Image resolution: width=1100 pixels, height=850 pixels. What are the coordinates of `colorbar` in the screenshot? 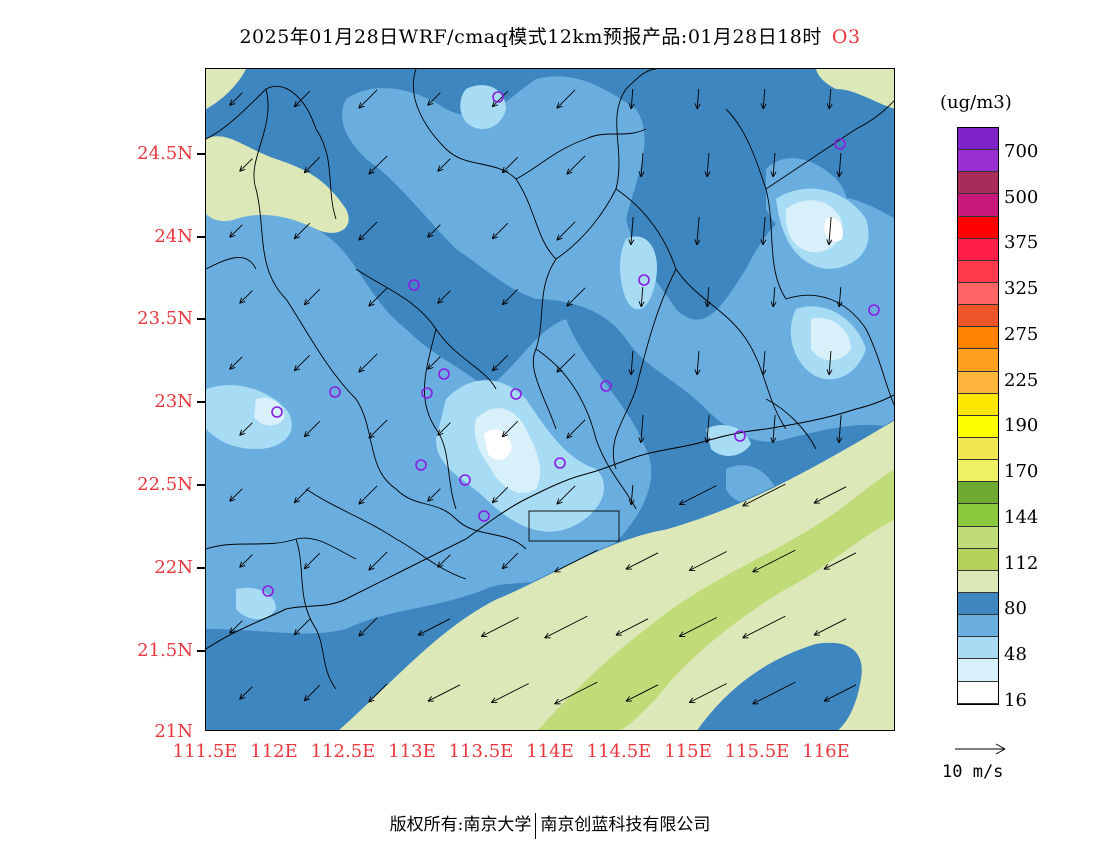 It's located at (978, 416).